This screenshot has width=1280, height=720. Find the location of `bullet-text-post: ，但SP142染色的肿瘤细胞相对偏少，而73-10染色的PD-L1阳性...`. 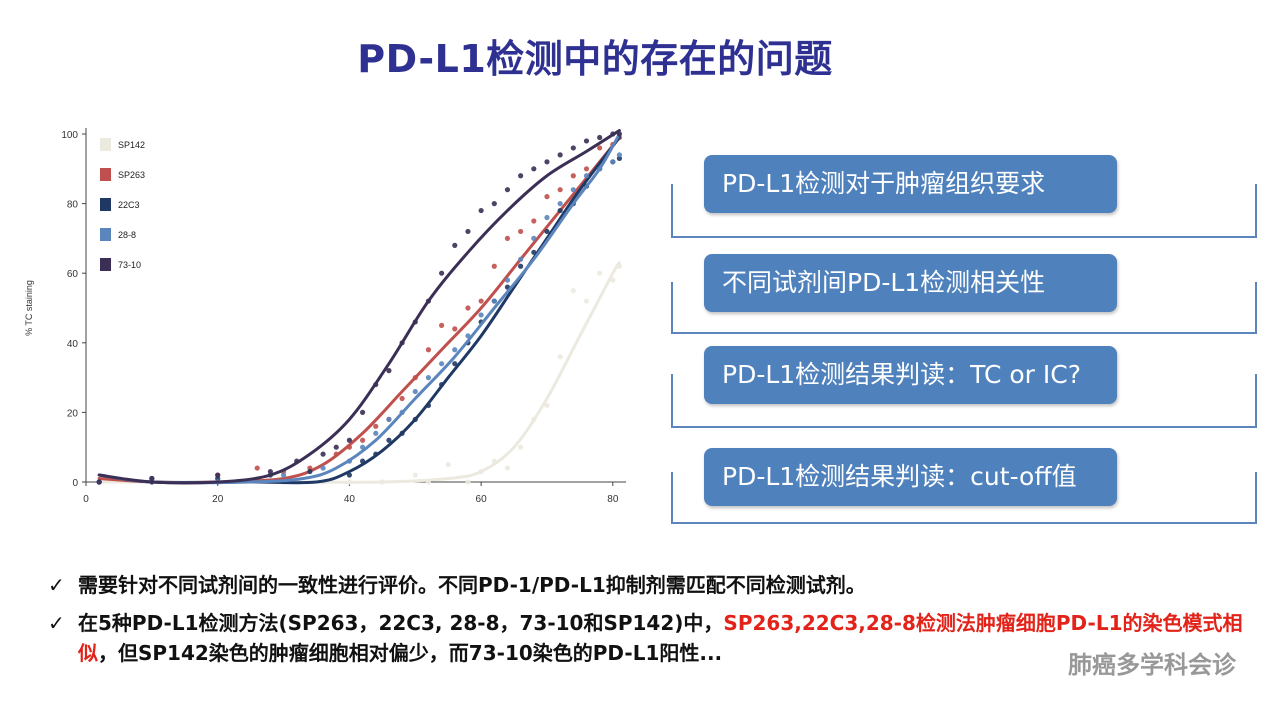

bullet-text-post: ，但SP142染色的肿瘤细胞相对偏少，而73-10染色的PD-L1阳性... is located at coordinates (410, 653).